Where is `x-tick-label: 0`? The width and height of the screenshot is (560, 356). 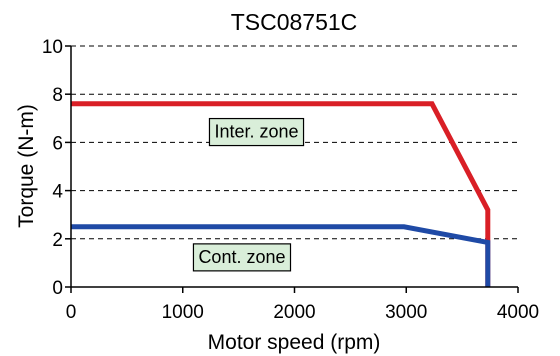
x-tick-label: 0 is located at coordinates (71, 312).